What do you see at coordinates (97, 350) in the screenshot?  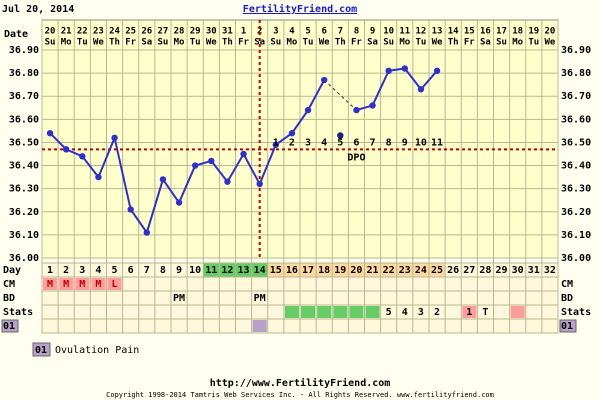 I see `legend-text: Ovulation Pain` at bounding box center [97, 350].